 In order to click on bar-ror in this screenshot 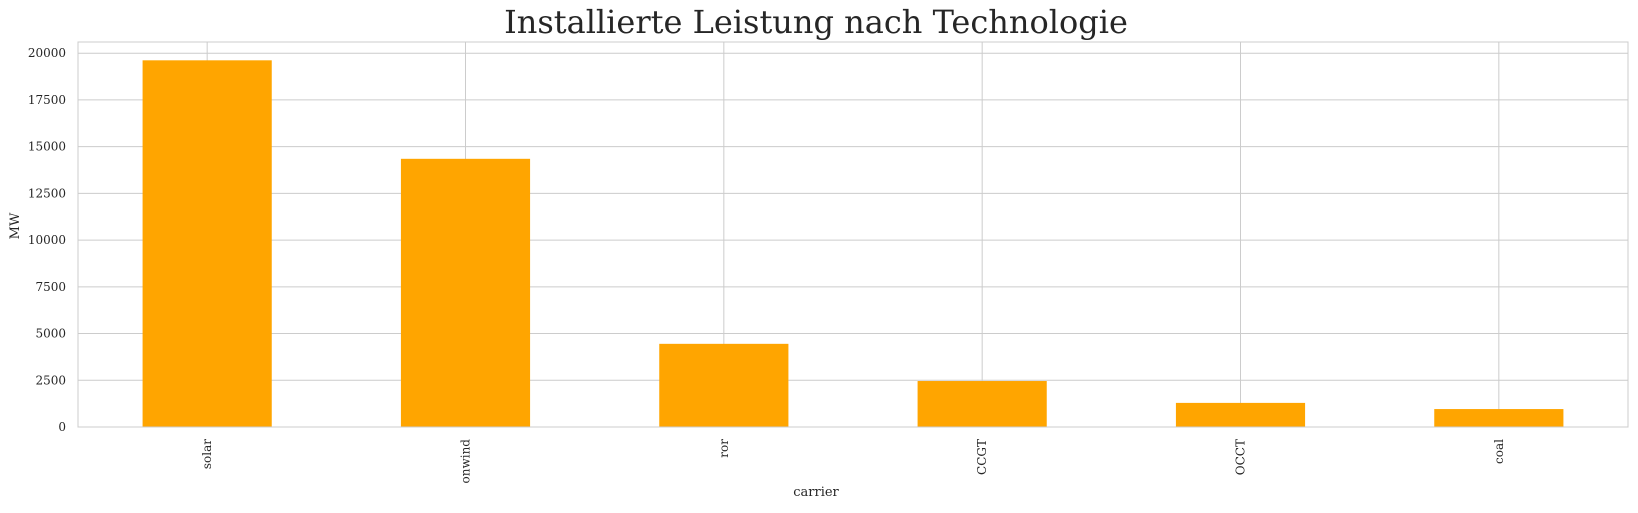, I will do `click(724, 385)`.